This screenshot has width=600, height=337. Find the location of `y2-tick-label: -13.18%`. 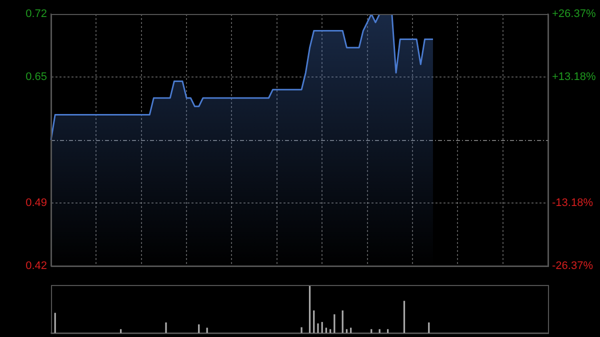

y2-tick-label: -13.18% is located at coordinates (573, 203).